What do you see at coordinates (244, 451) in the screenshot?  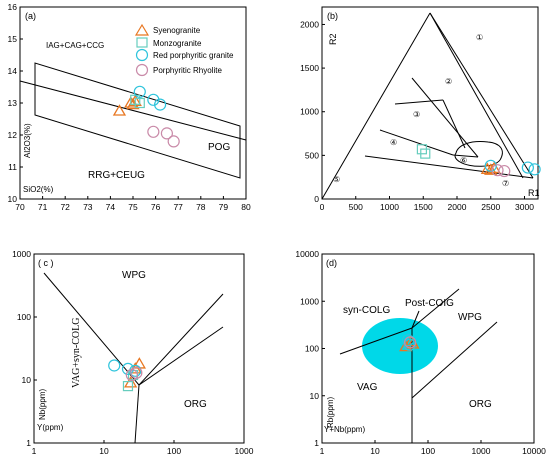 I see `panel-c-xtick-label: 1000` at bounding box center [244, 451].